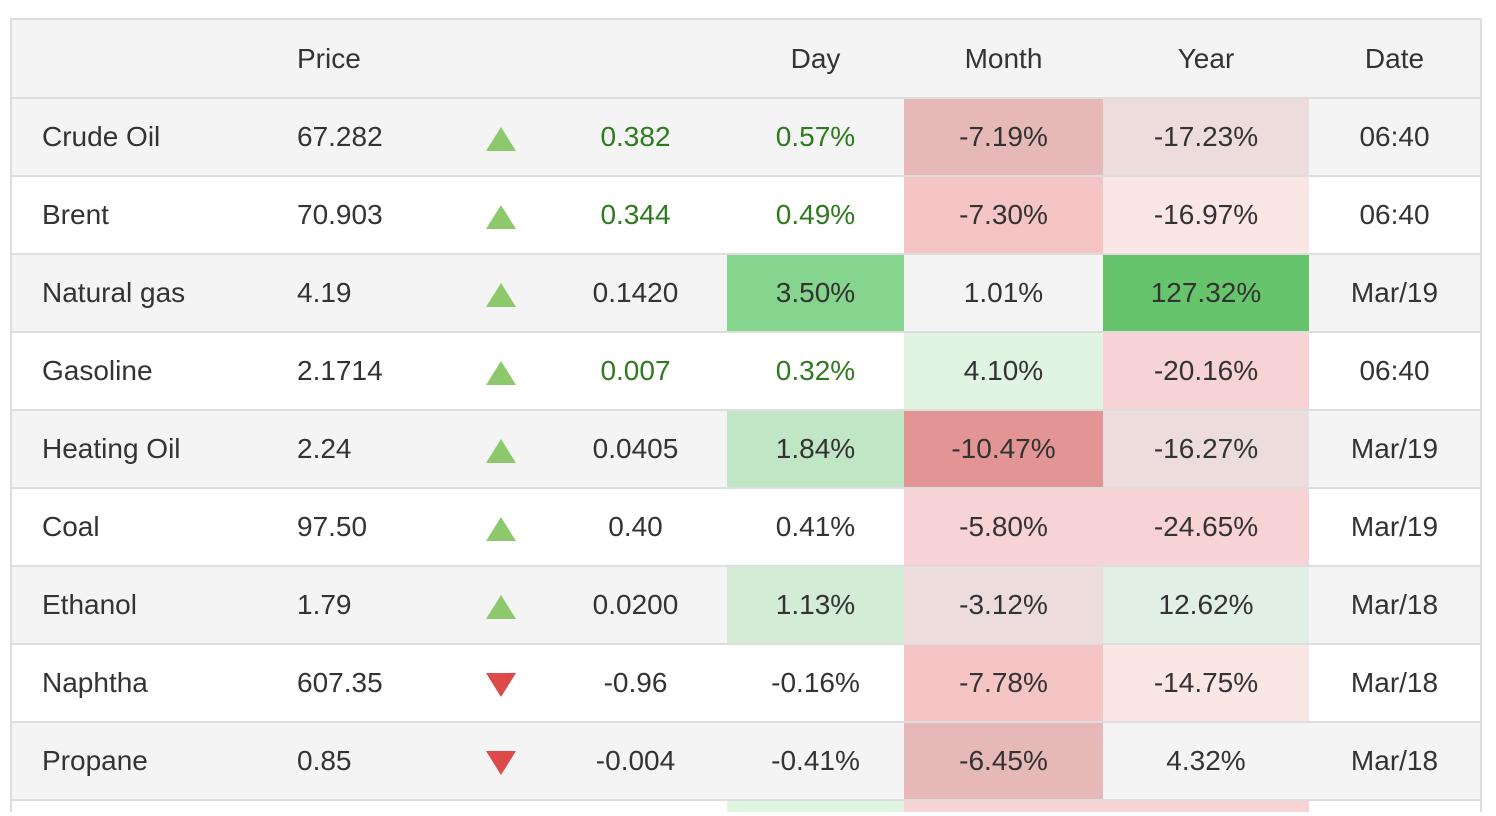  Describe the element at coordinates (815, 604) in the screenshot. I see `day-percent-cell: 1.13%` at that location.